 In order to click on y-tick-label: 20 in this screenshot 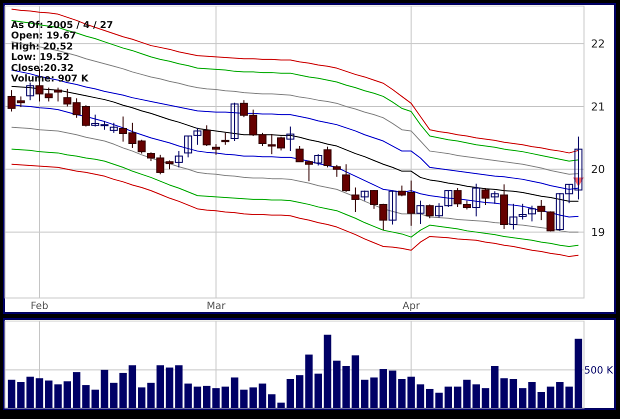, I will do `click(598, 169)`.